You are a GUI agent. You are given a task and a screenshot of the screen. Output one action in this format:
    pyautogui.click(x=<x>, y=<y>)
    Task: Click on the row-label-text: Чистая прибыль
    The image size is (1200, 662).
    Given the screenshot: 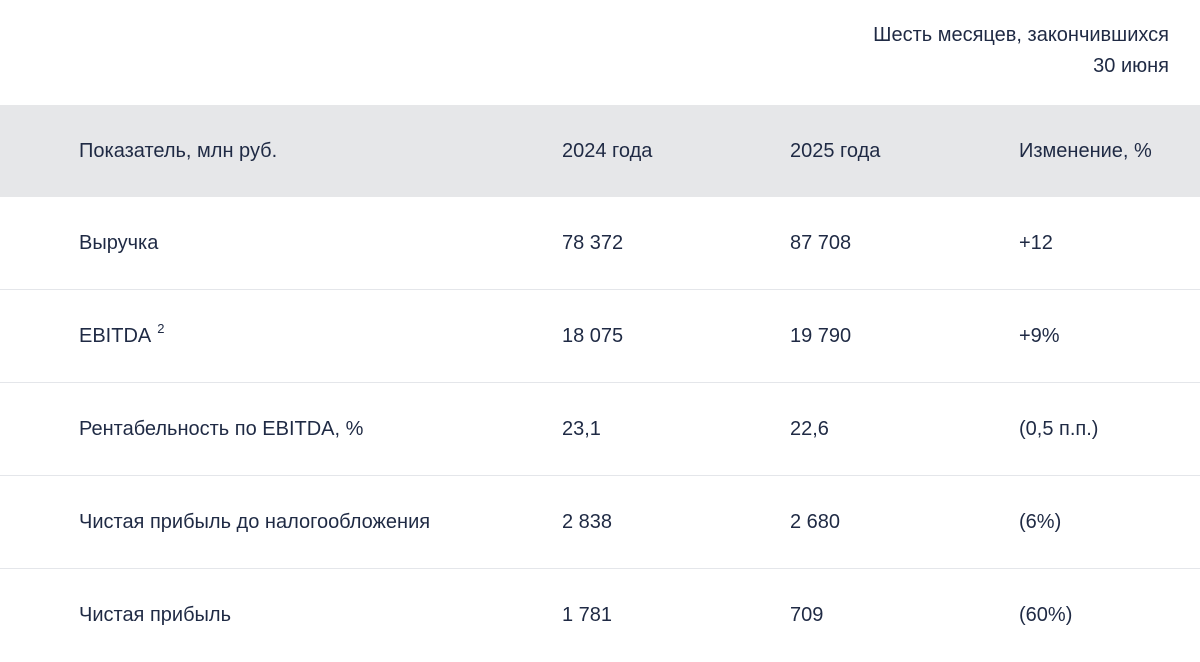 What is the action you would take?
    pyautogui.click(x=155, y=615)
    